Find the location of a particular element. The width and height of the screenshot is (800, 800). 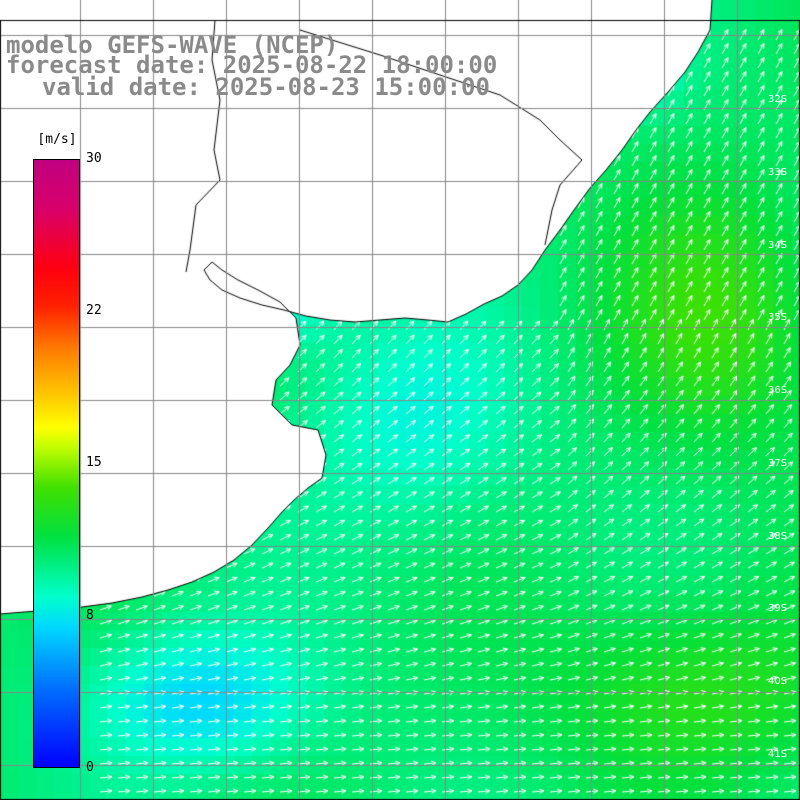

colorbar-tick-15: 15 is located at coordinates (94, 462).